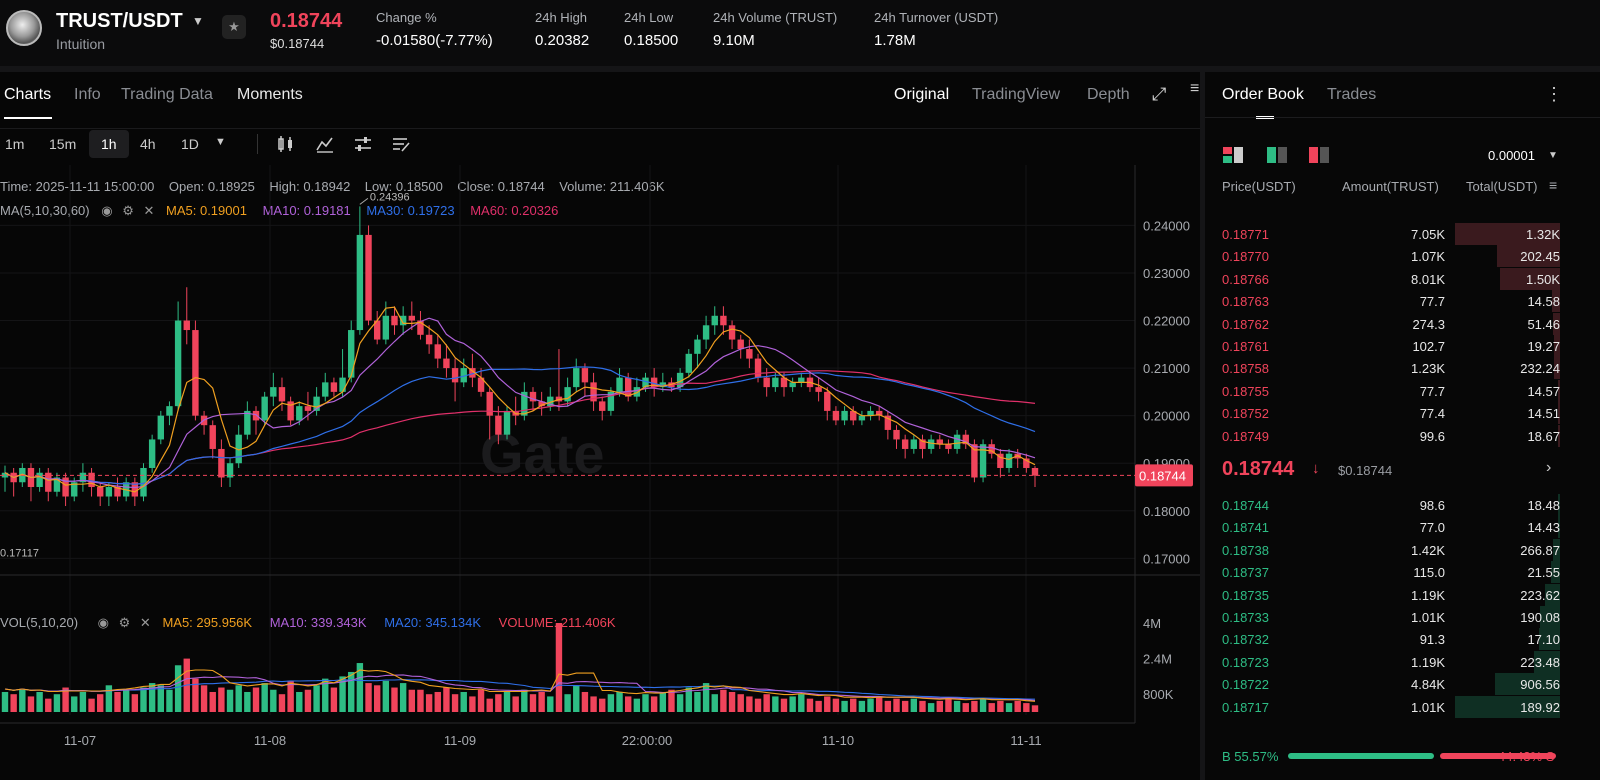 This screenshot has height=780, width=1600. Describe the element at coordinates (325, 144) in the screenshot. I see `indicator-icon` at that location.